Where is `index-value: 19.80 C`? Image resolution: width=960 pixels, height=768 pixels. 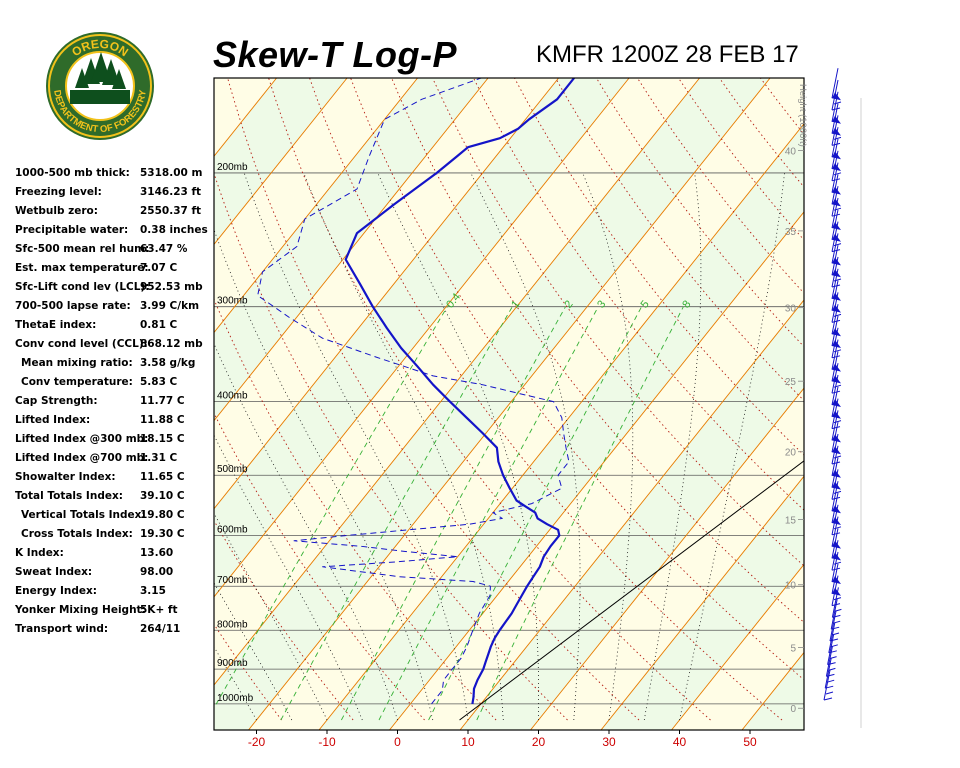
index-value: 19.80 C is located at coordinates (162, 515).